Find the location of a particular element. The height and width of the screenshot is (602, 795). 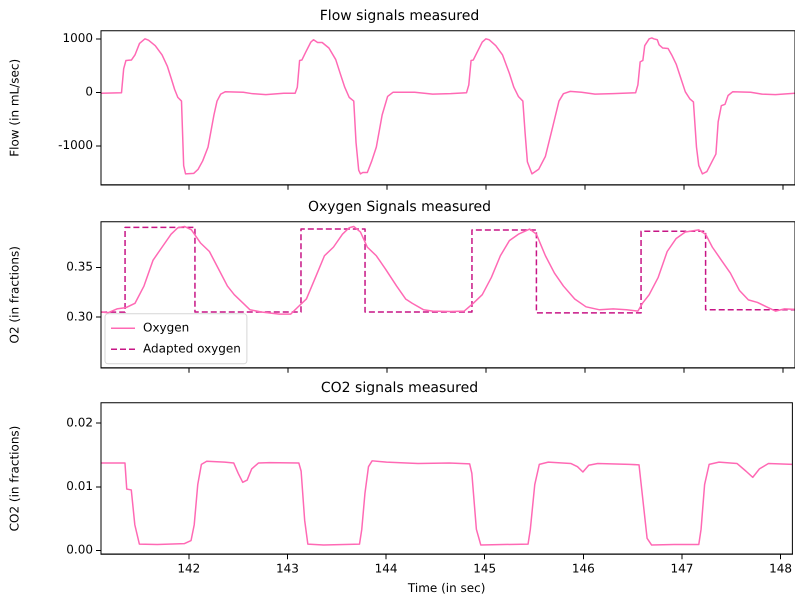

y-tick-label: 0.00 is located at coordinates (79, 549).